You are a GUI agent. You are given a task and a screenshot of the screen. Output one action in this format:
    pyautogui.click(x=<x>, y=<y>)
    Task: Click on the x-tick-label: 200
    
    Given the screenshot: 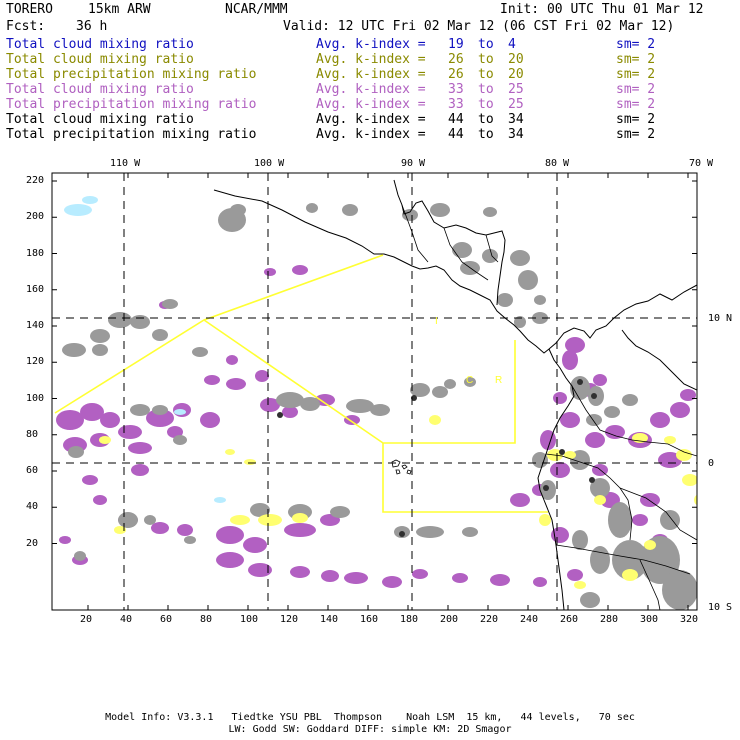 What is the action you would take?
    pyautogui.click(x=449, y=619)
    